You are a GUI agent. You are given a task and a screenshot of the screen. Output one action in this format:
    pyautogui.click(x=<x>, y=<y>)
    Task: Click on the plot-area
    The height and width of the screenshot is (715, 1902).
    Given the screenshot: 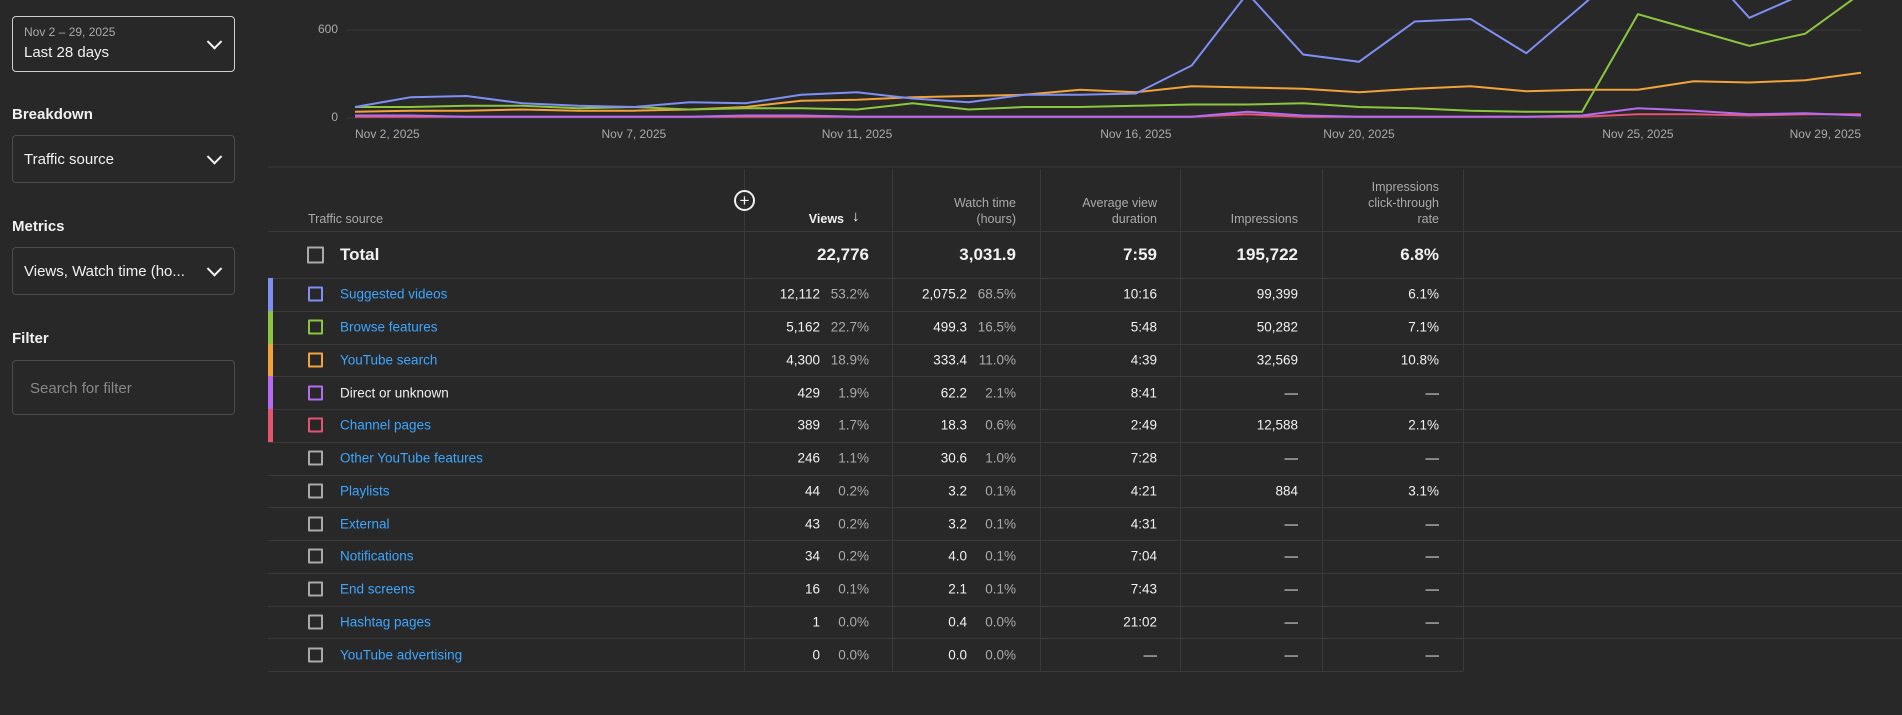 What is the action you would take?
    pyautogui.click(x=1108, y=59)
    